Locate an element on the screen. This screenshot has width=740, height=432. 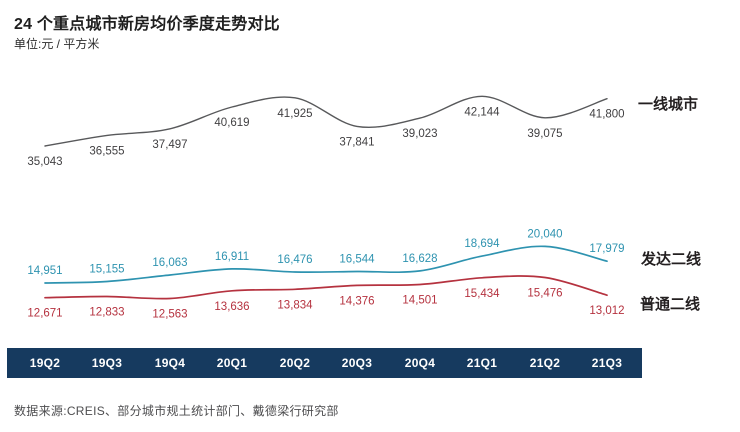
data-label: 16,063 is located at coordinates (169, 263).